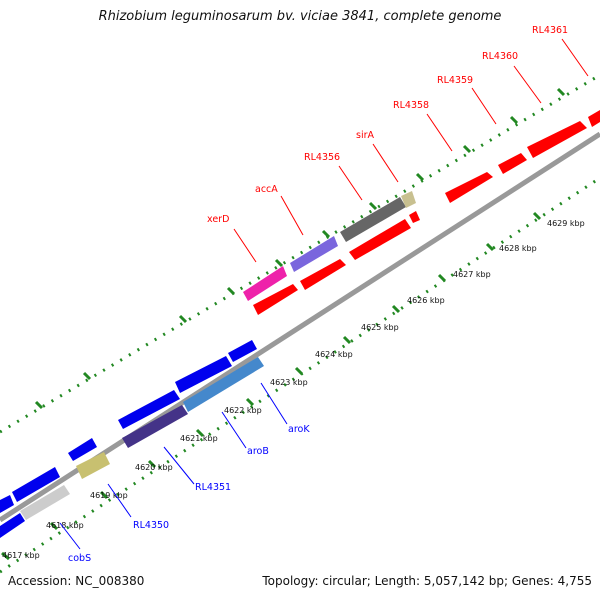 The width and height of the screenshot is (600, 600). Describe the element at coordinates (550, 30) in the screenshot. I see `gene-label-RL4361: RL4361` at that location.